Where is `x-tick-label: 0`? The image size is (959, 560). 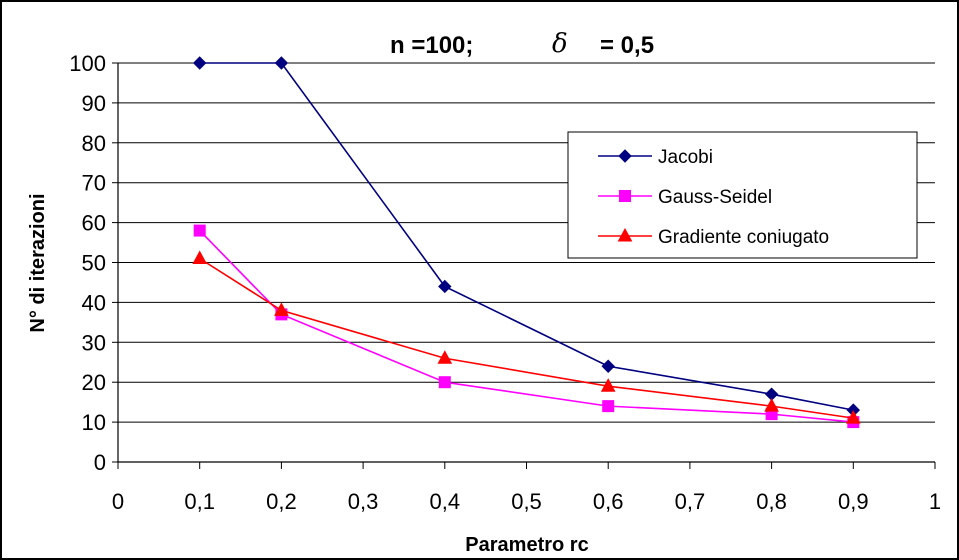 x-tick-label: 0 is located at coordinates (118, 501).